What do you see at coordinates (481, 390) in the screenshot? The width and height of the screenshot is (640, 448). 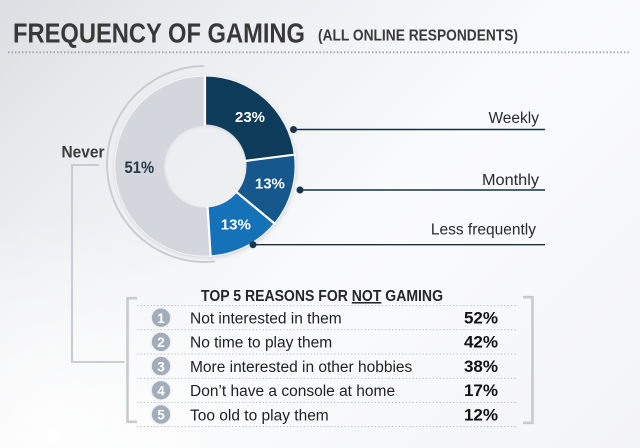 I see `svg-text: 17%` at bounding box center [481, 390].